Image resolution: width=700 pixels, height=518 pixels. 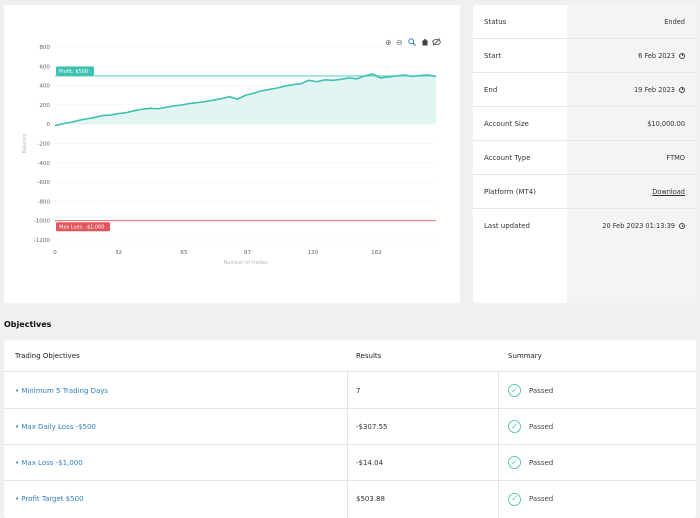 What do you see at coordinates (369, 355) in the screenshot?
I see `header-results: Results` at bounding box center [369, 355].